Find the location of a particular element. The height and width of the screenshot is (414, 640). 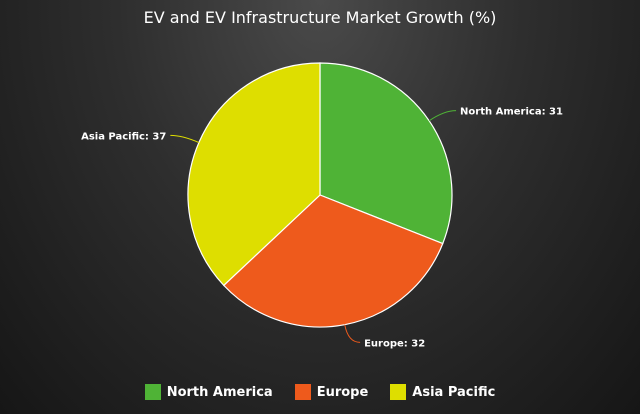

chart-legend: North America Europe Asia Pacific is located at coordinates (320, 392).